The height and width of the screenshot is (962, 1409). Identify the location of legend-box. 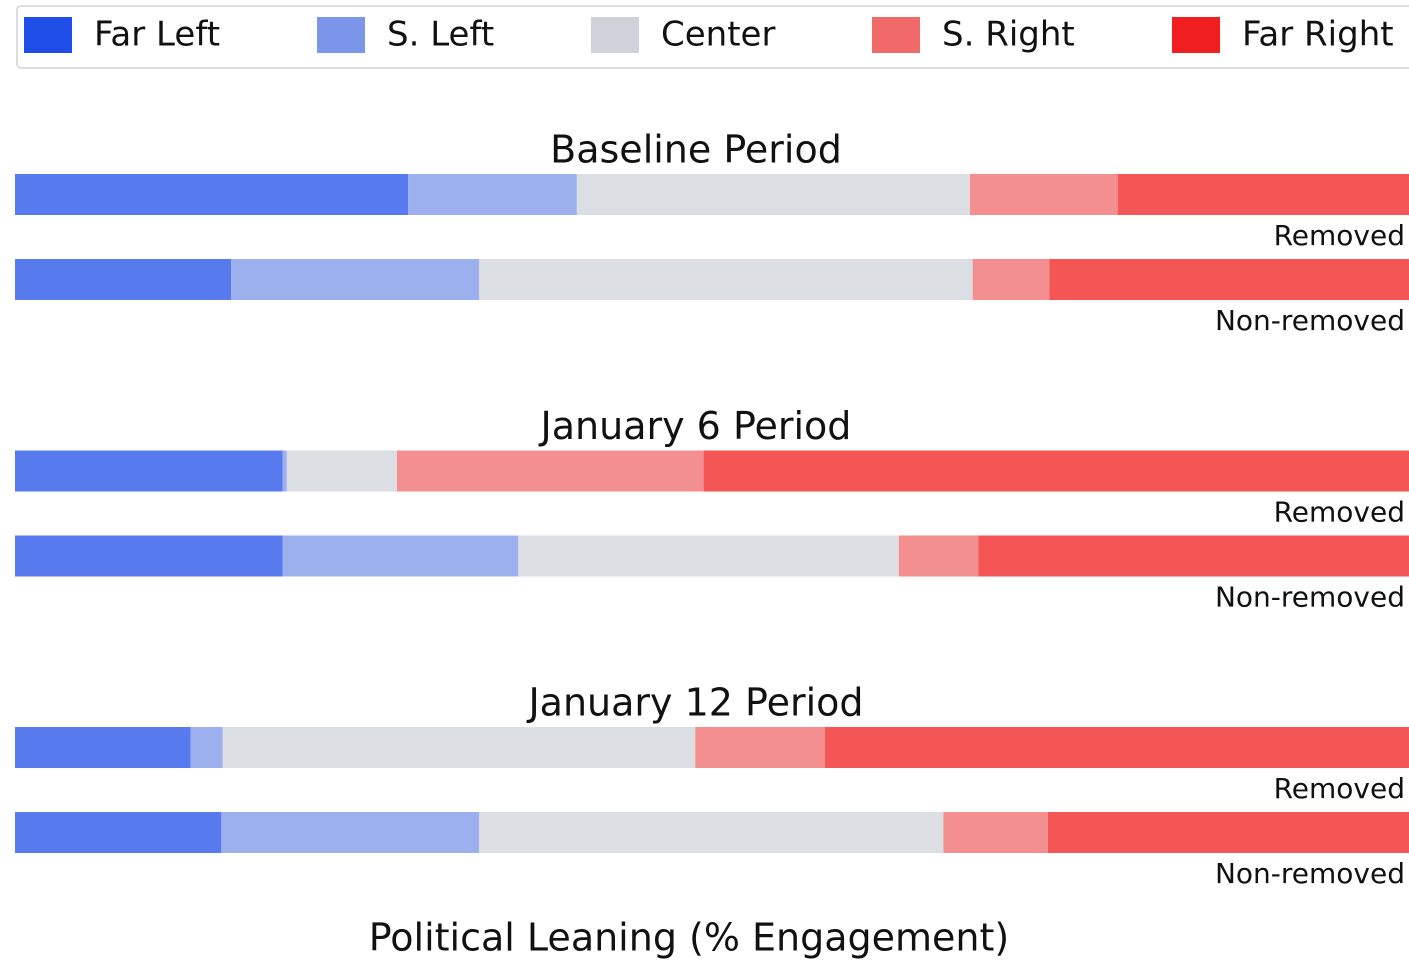
(712, 37).